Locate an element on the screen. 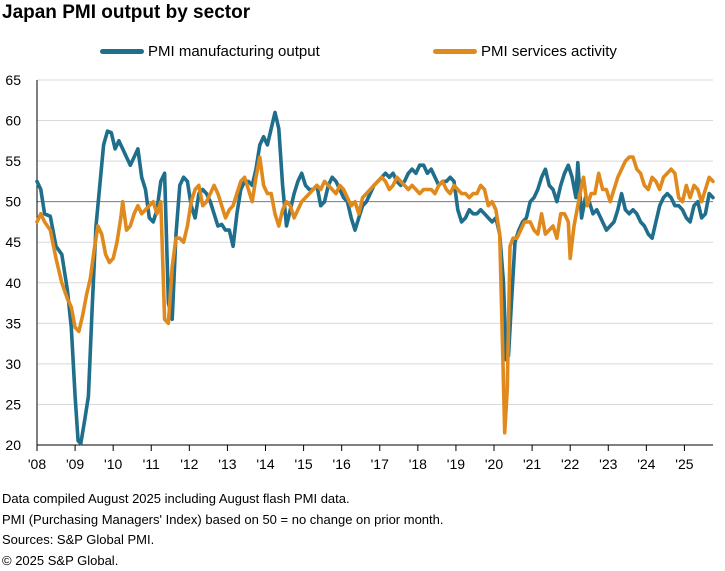 The width and height of the screenshot is (725, 571). note-copyright: © 2025 S&P Global. is located at coordinates (223, 561).